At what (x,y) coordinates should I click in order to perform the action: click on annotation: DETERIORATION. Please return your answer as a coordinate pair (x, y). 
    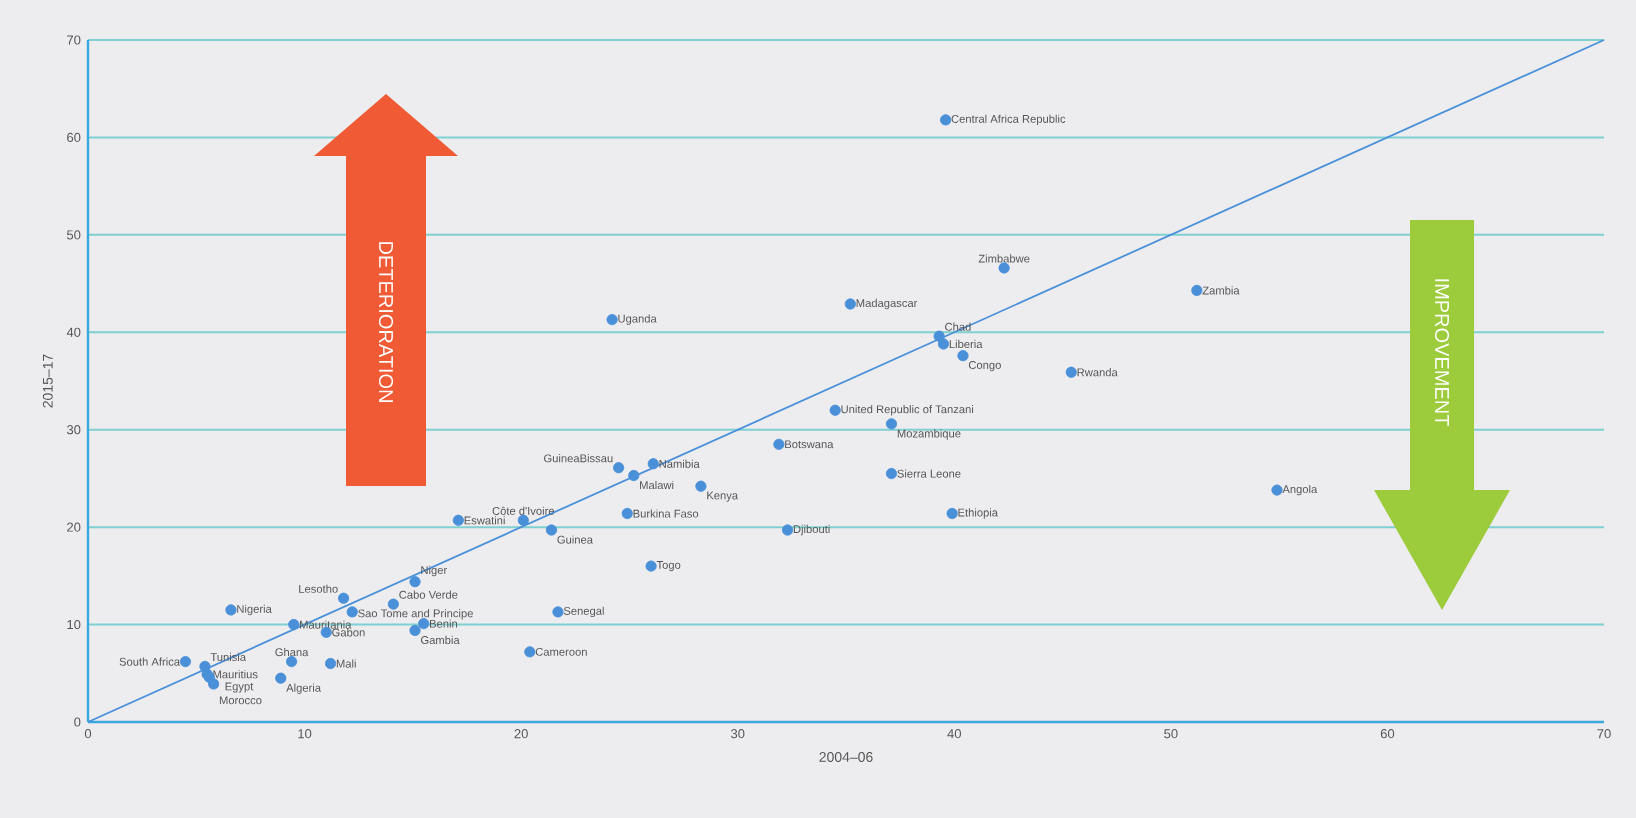
    Looking at the image, I should click on (386, 322).